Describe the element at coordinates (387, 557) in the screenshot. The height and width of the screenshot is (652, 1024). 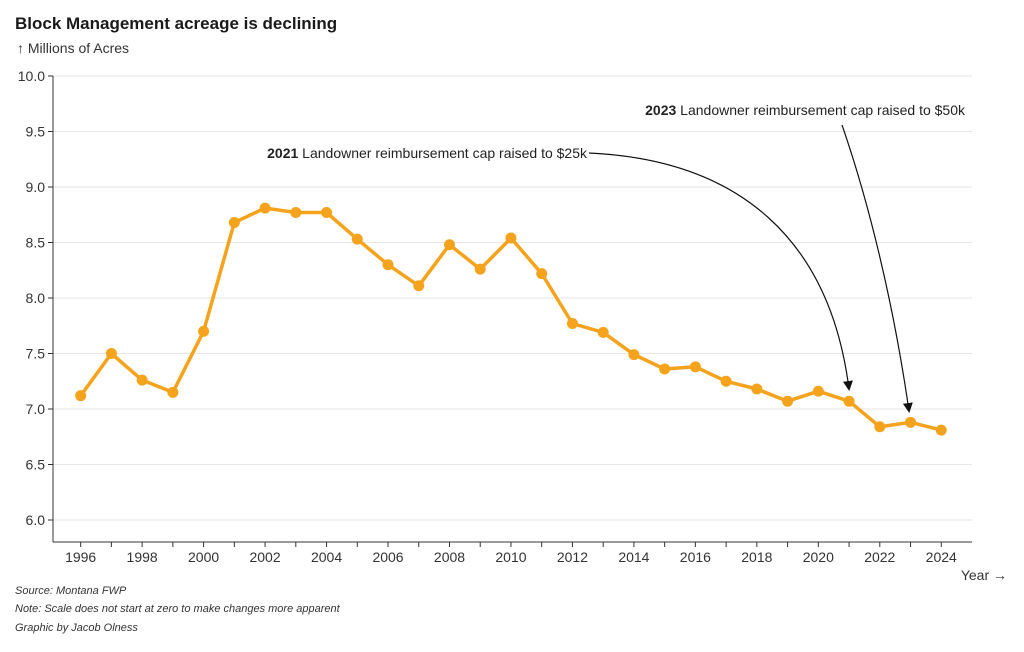
I see `x-tick-label: 2006` at that location.